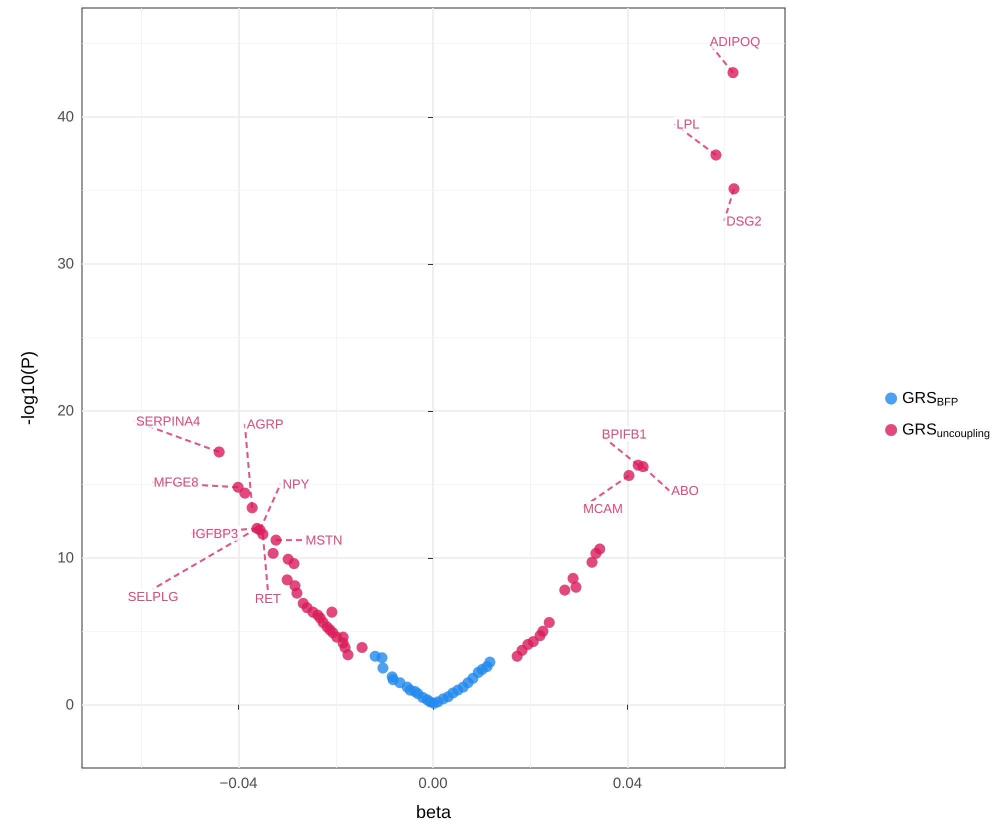 This screenshot has width=995, height=830. What do you see at coordinates (685, 490) in the screenshot?
I see `annotation: ABO` at bounding box center [685, 490].